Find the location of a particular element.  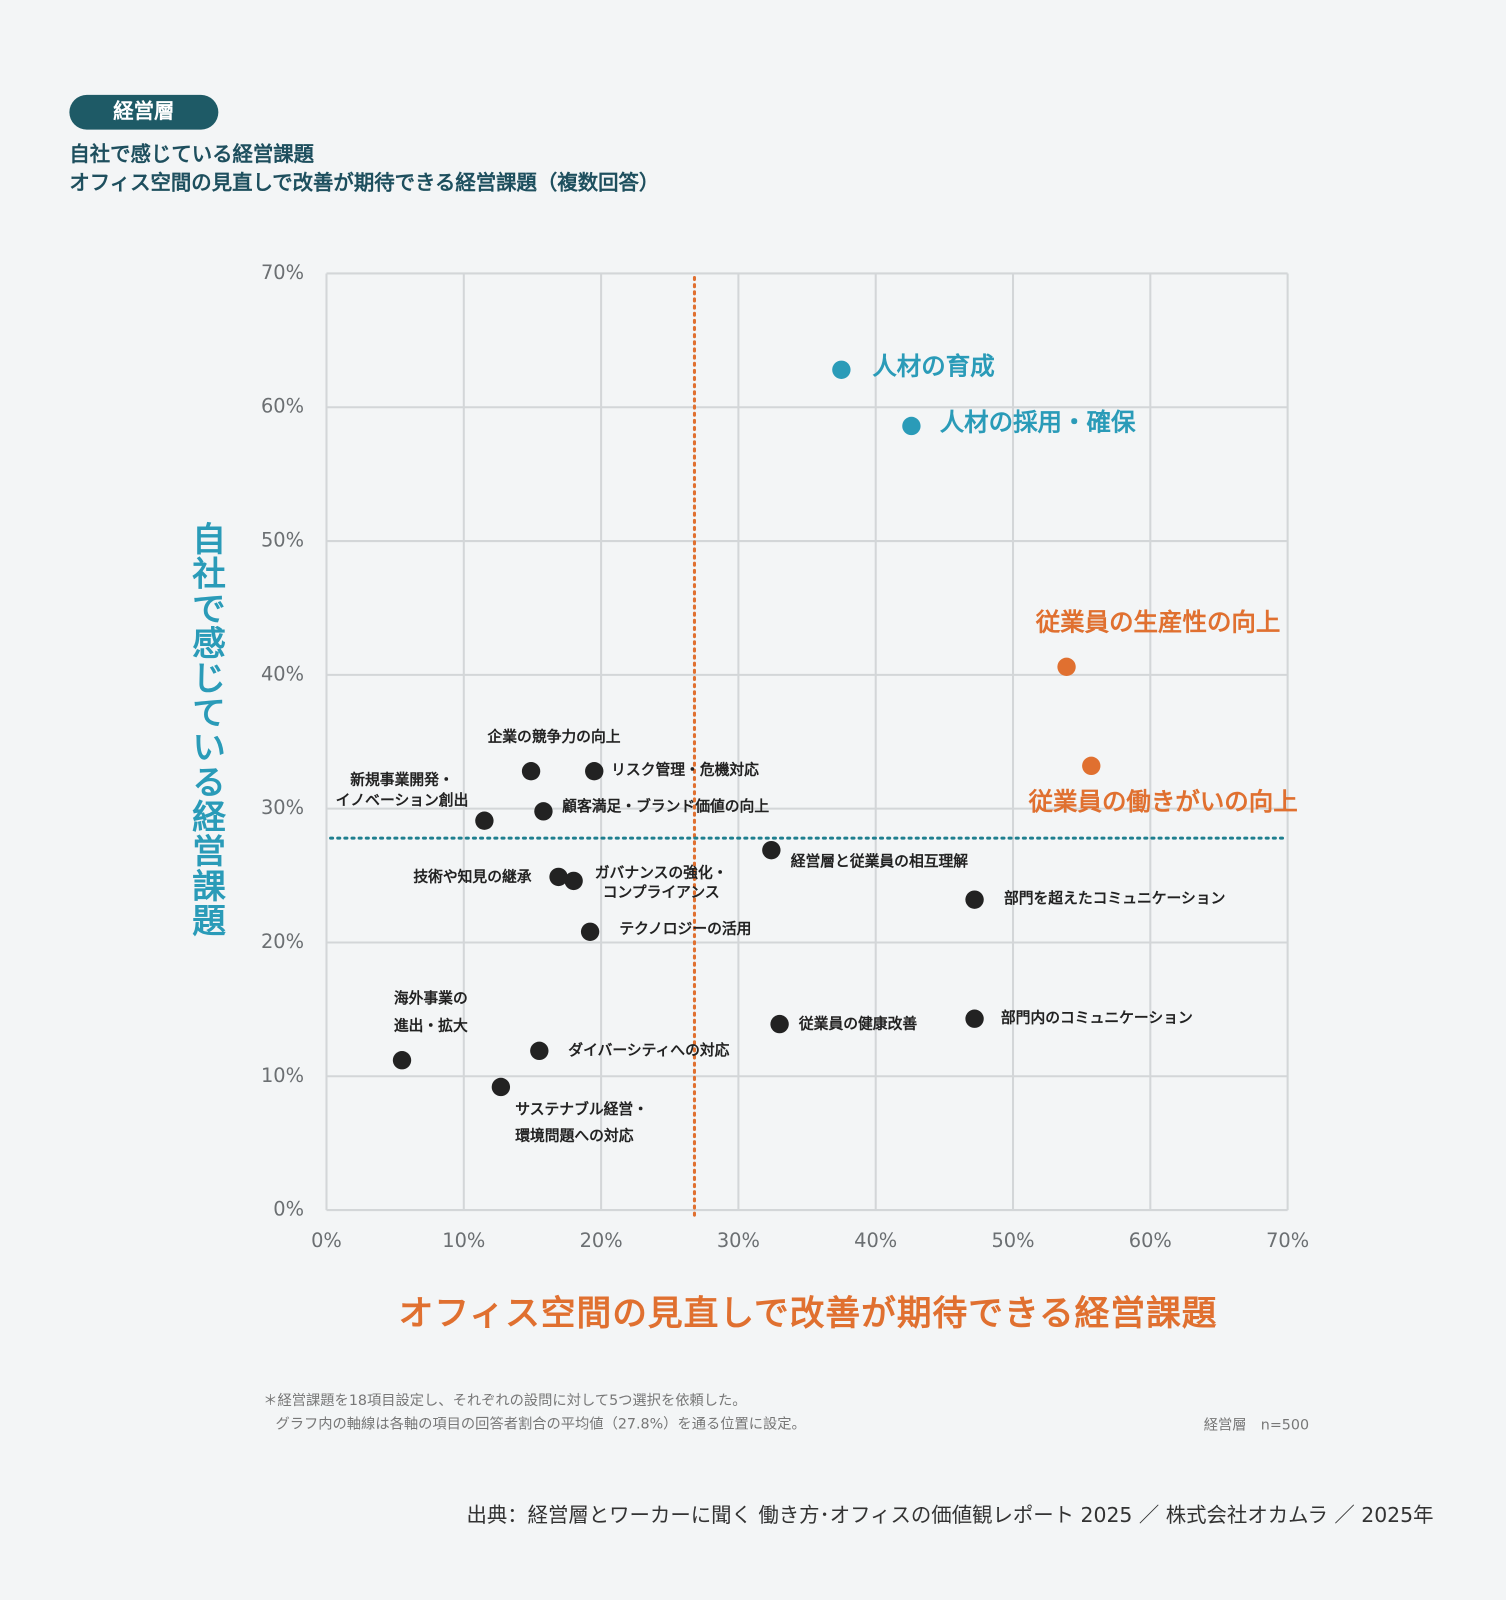

point-label: 従業員の生産性の向上 is located at coordinates (1158, 621).